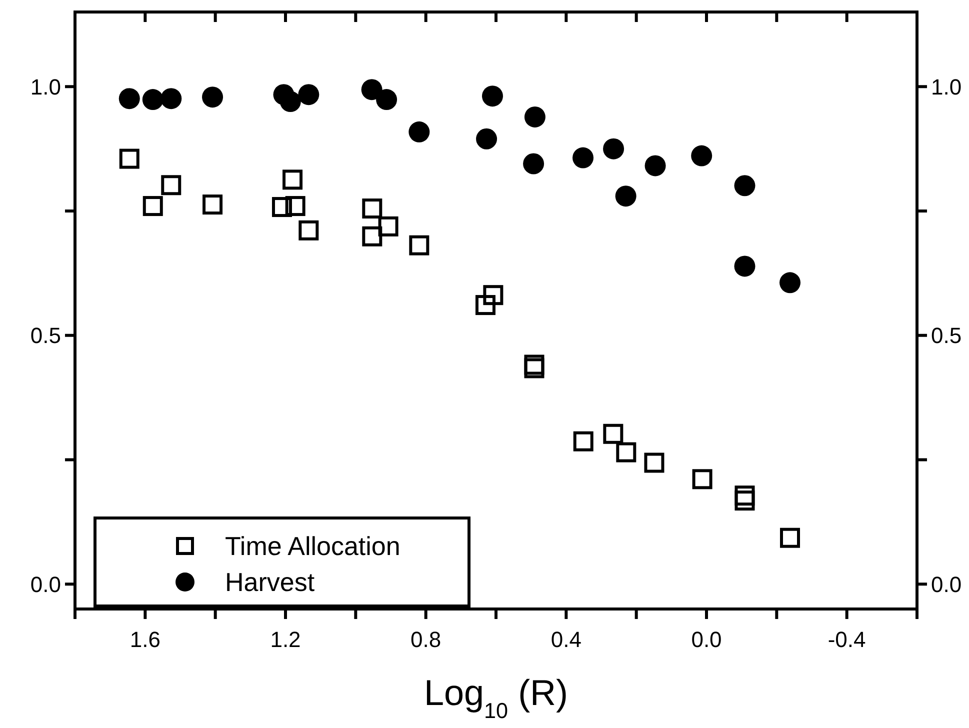 Image resolution: width=969 pixels, height=728 pixels. What do you see at coordinates (847, 639) in the screenshot?
I see `x-tick-label: -0.4` at bounding box center [847, 639].